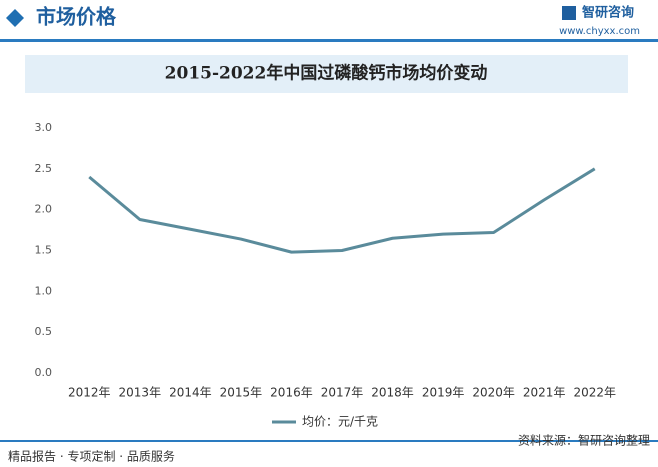  What do you see at coordinates (44, 127) in the screenshot?
I see `y-tick-label: 3.0` at bounding box center [44, 127].